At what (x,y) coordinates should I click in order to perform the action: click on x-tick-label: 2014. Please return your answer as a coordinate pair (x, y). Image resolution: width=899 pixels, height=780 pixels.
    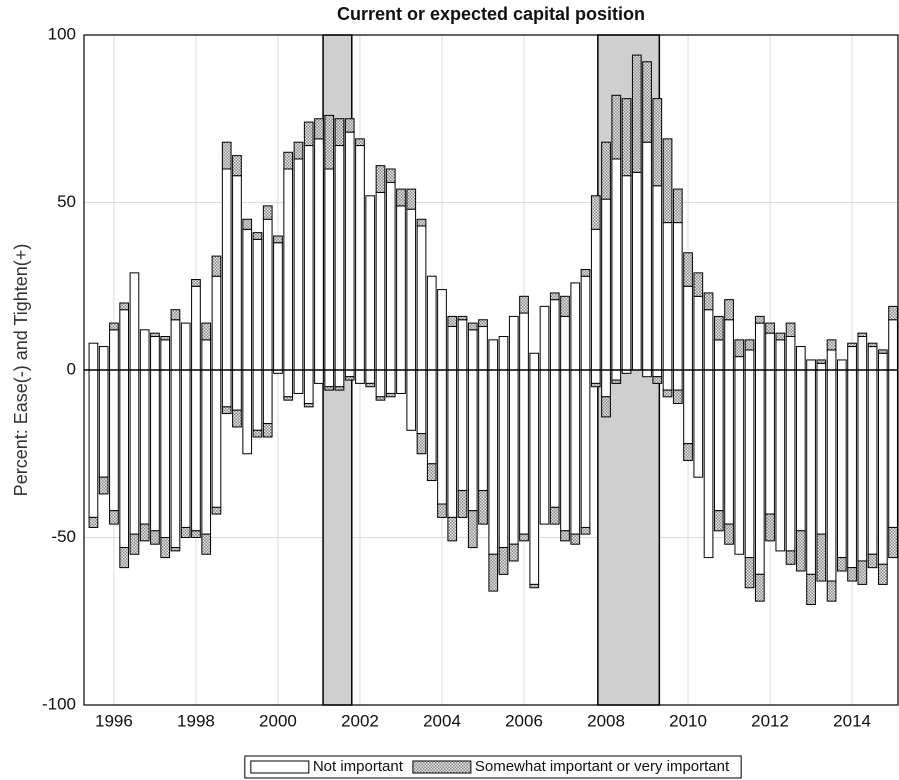
    Looking at the image, I should click on (852, 720).